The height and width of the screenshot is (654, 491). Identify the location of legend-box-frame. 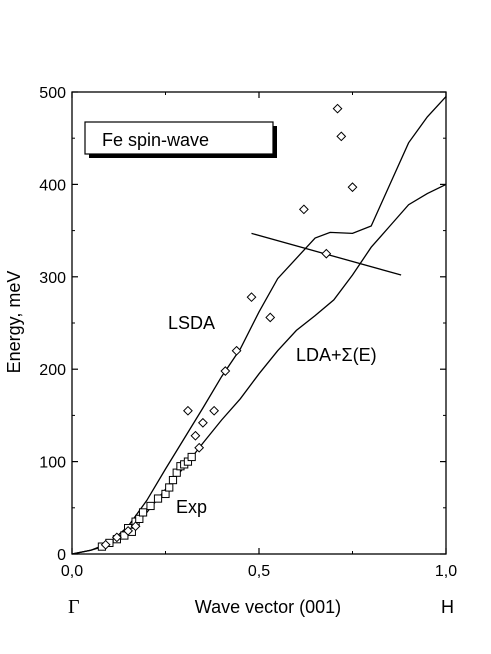
(179, 138).